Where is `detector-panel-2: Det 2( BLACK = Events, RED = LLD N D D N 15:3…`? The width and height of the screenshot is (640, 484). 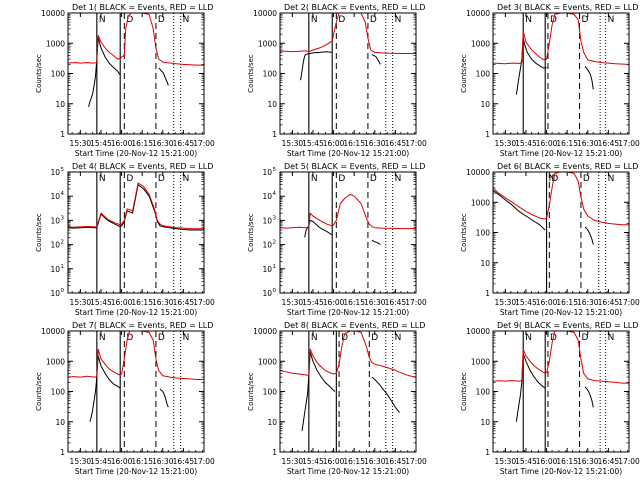 detector-panel-2: Det 2( BLACK = Events, RED = LLD N D D N 15:3… is located at coordinates (337, 80).